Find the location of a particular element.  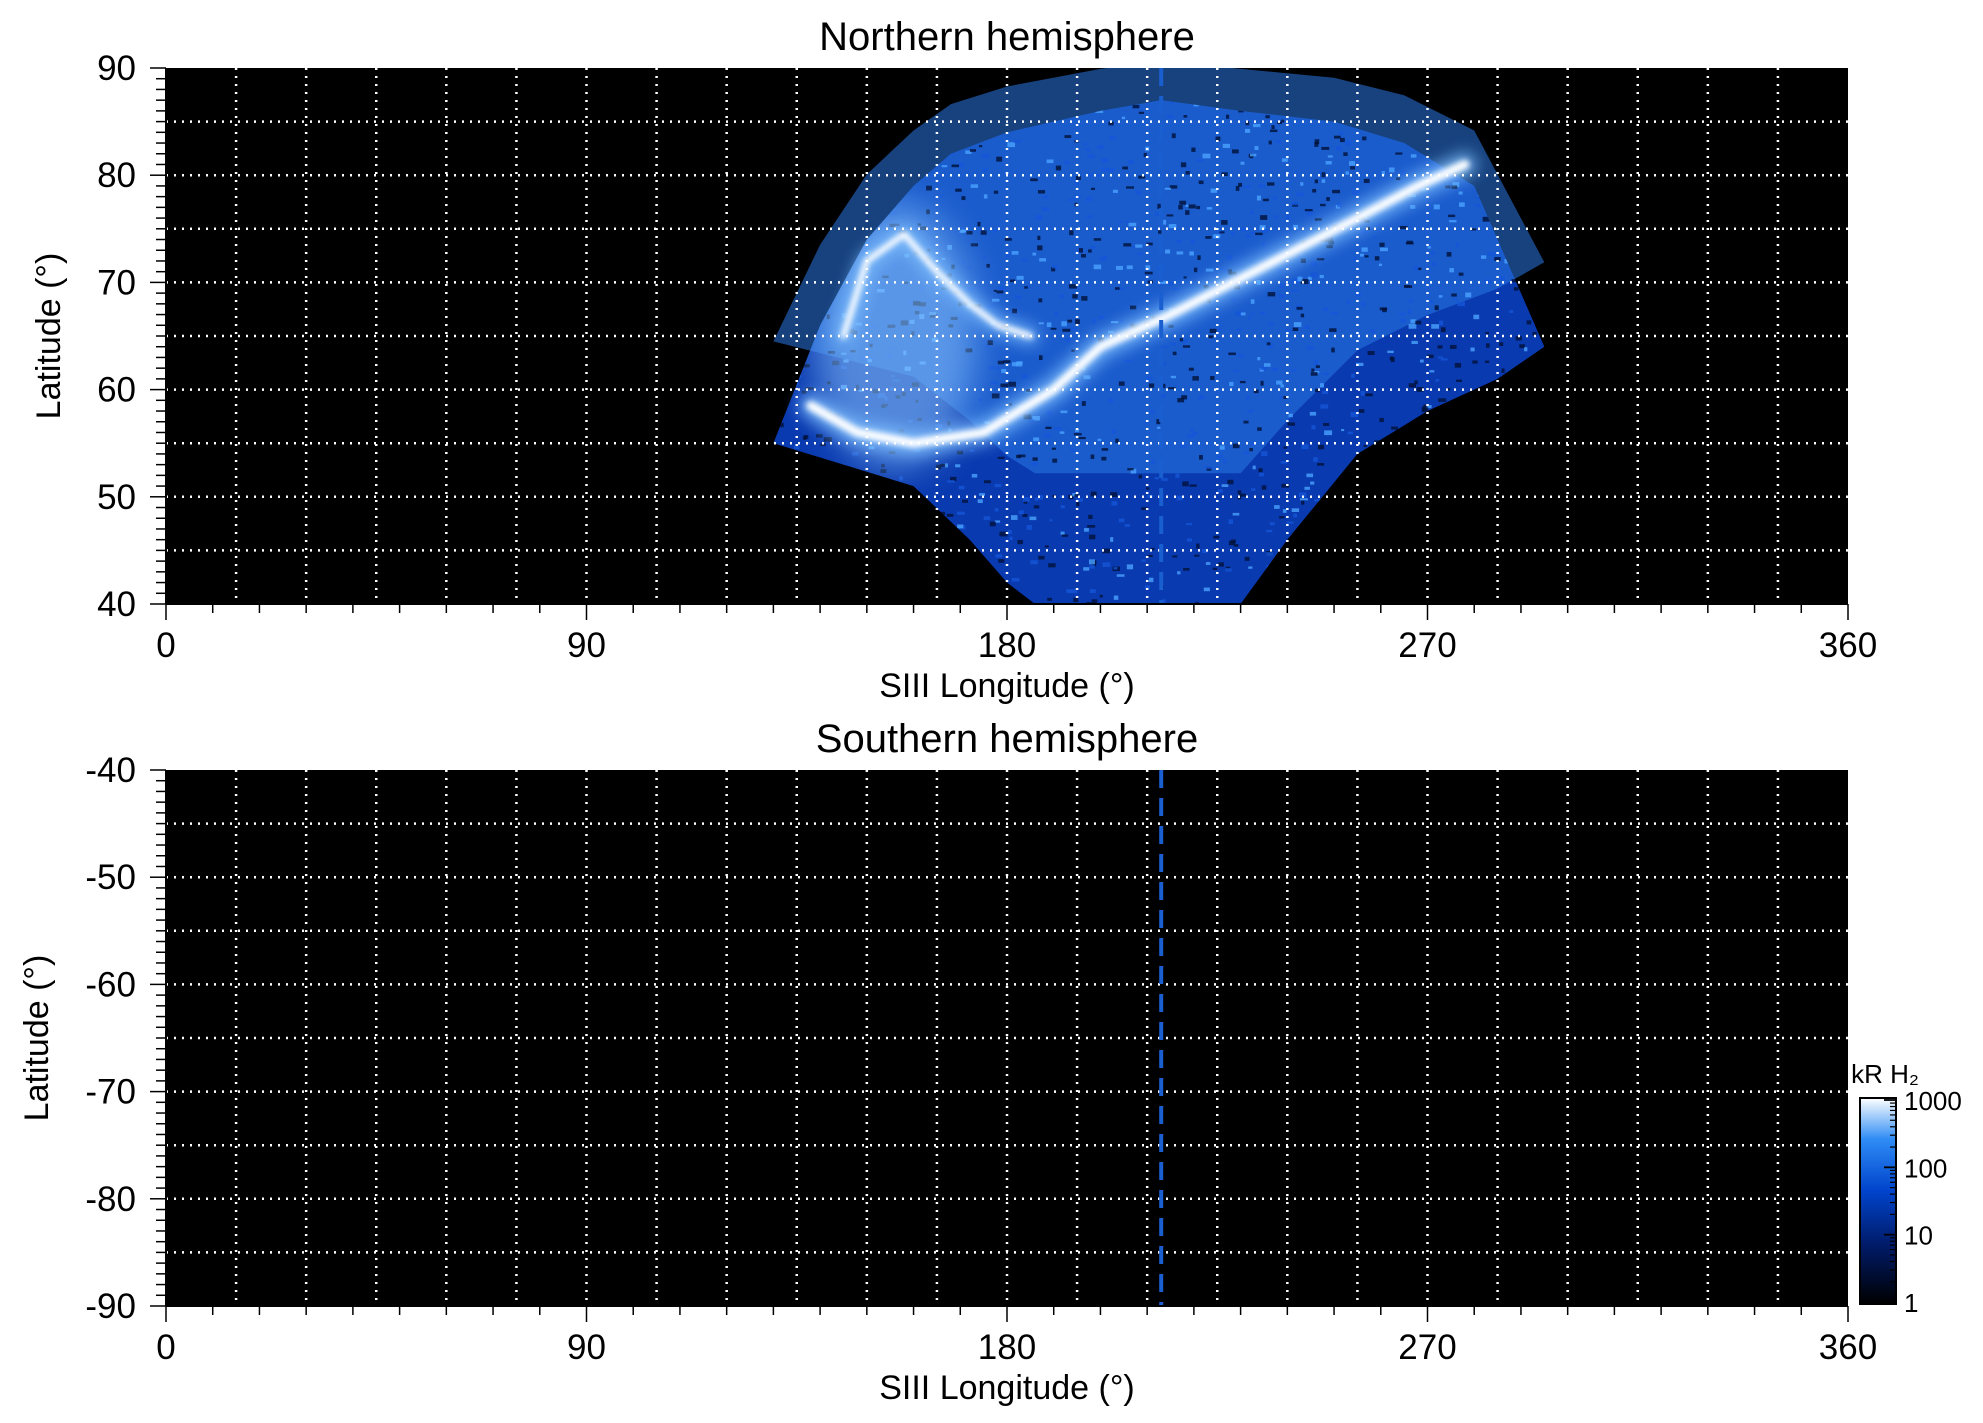

colorbar-tick-label: 1000 is located at coordinates (1933, 1101).